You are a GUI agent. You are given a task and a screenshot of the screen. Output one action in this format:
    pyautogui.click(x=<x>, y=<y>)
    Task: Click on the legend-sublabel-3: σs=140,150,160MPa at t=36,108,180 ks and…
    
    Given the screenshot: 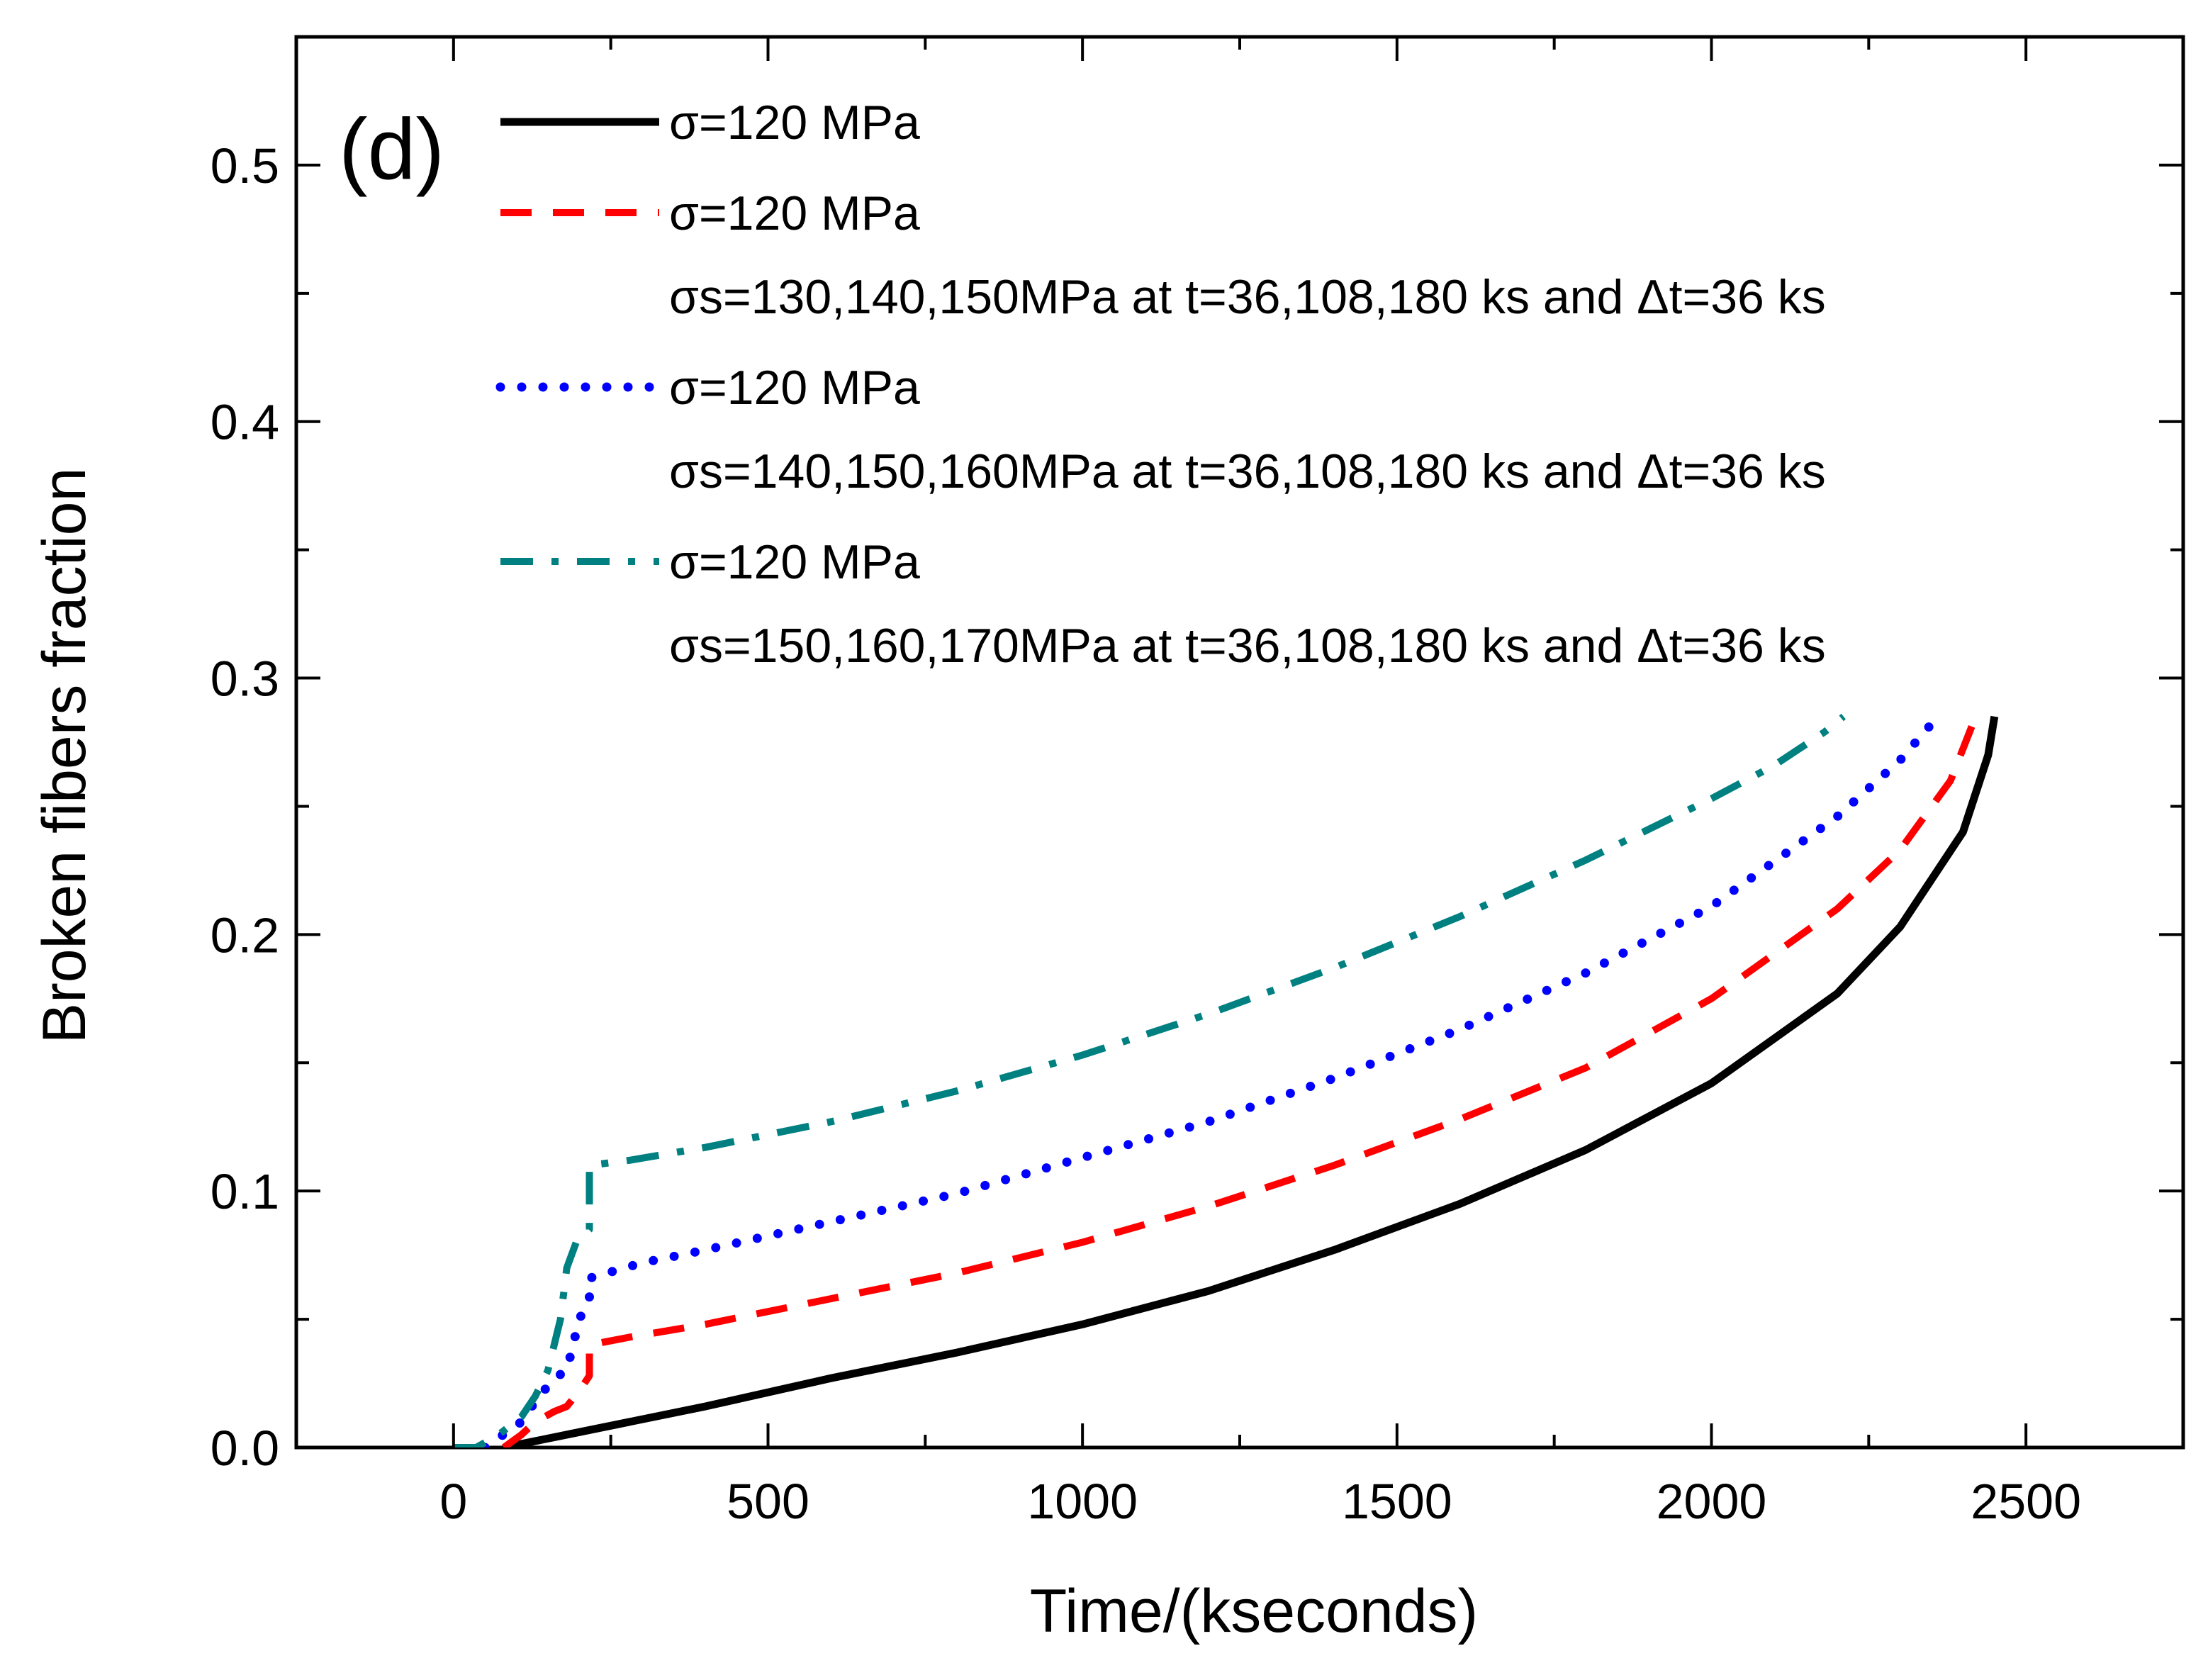 What is the action you would take?
    pyautogui.click(x=1247, y=471)
    